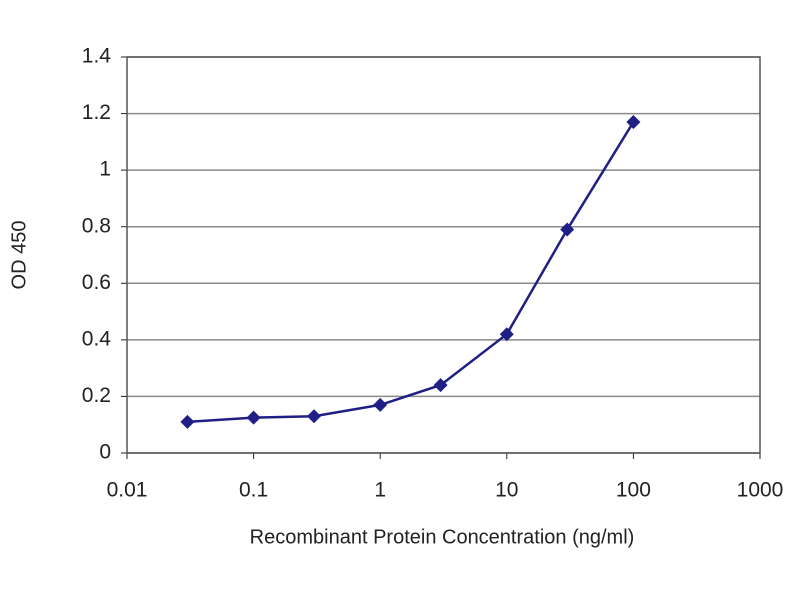  What do you see at coordinates (97, 56) in the screenshot?
I see `y-tick-label: 1.4` at bounding box center [97, 56].